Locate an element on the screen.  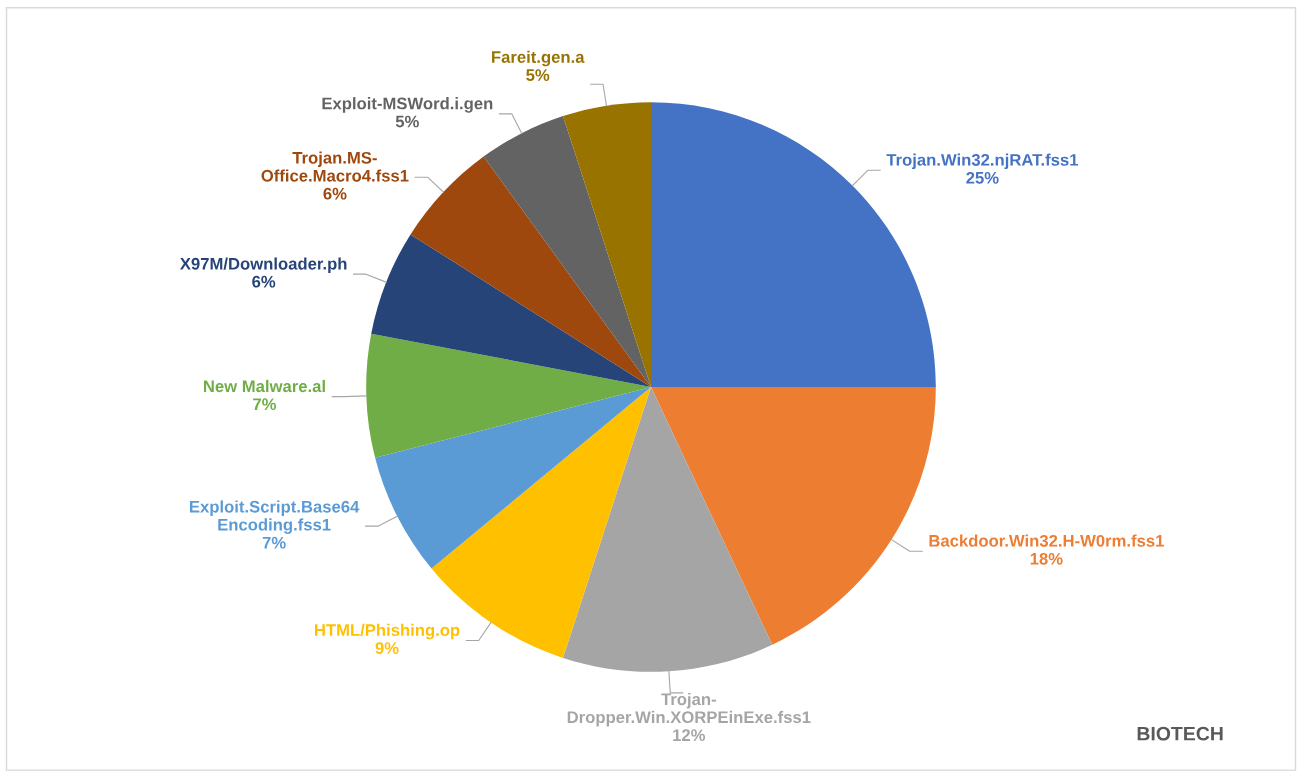
slice-label: Exploit-MSWord.i.gen is located at coordinates (407, 105).